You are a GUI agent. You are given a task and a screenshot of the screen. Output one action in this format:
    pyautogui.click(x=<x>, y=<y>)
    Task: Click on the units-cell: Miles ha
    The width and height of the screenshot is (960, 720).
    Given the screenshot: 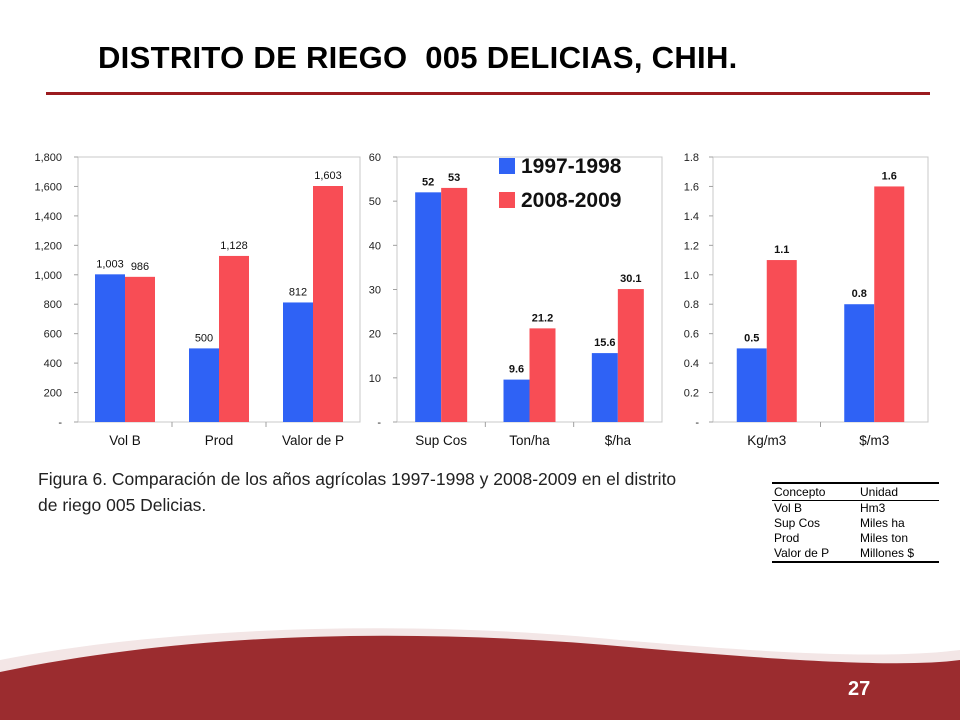 What is the action you would take?
    pyautogui.click(x=882, y=523)
    